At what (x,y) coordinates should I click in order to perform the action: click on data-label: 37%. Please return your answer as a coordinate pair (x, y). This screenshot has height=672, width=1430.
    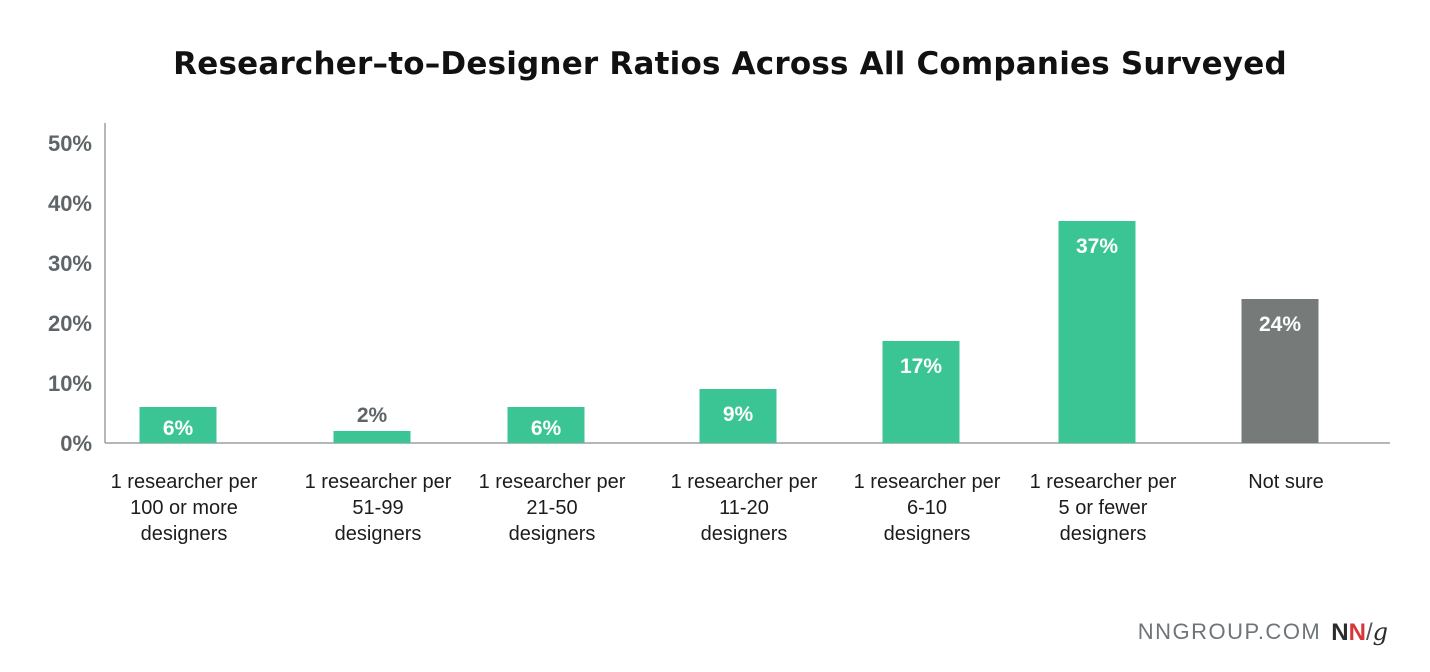
    Looking at the image, I should click on (1097, 246).